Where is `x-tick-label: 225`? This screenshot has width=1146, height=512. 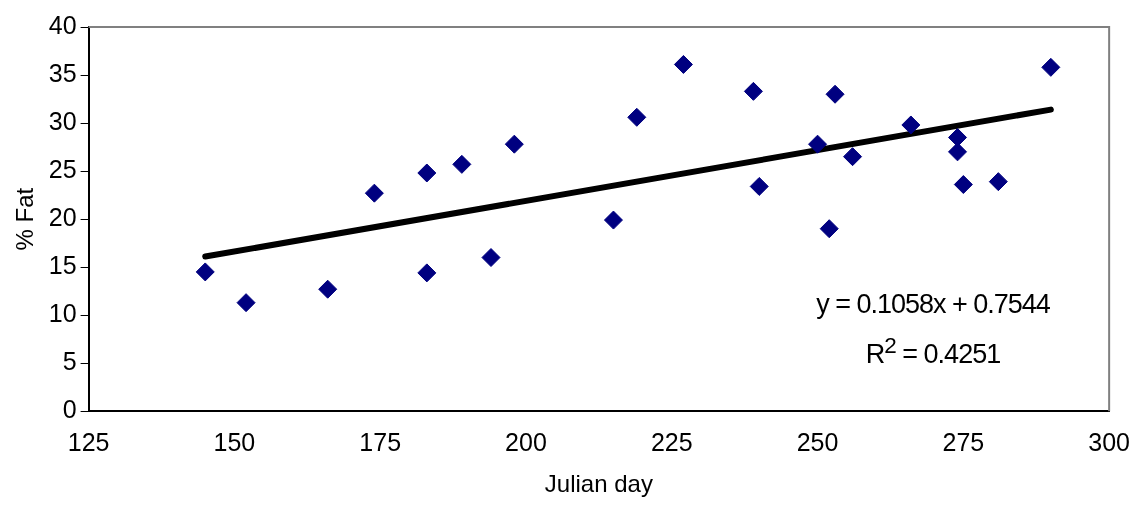
x-tick-label: 225 is located at coordinates (671, 442).